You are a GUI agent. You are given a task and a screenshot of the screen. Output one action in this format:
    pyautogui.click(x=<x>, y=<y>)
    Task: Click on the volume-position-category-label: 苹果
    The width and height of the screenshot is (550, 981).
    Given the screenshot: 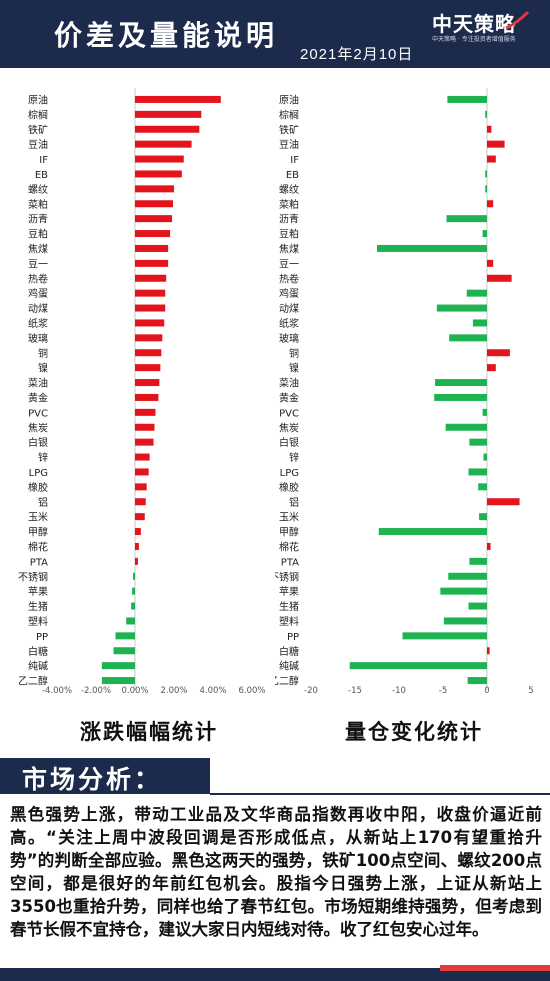 What is the action you would take?
    pyautogui.click(x=289, y=591)
    